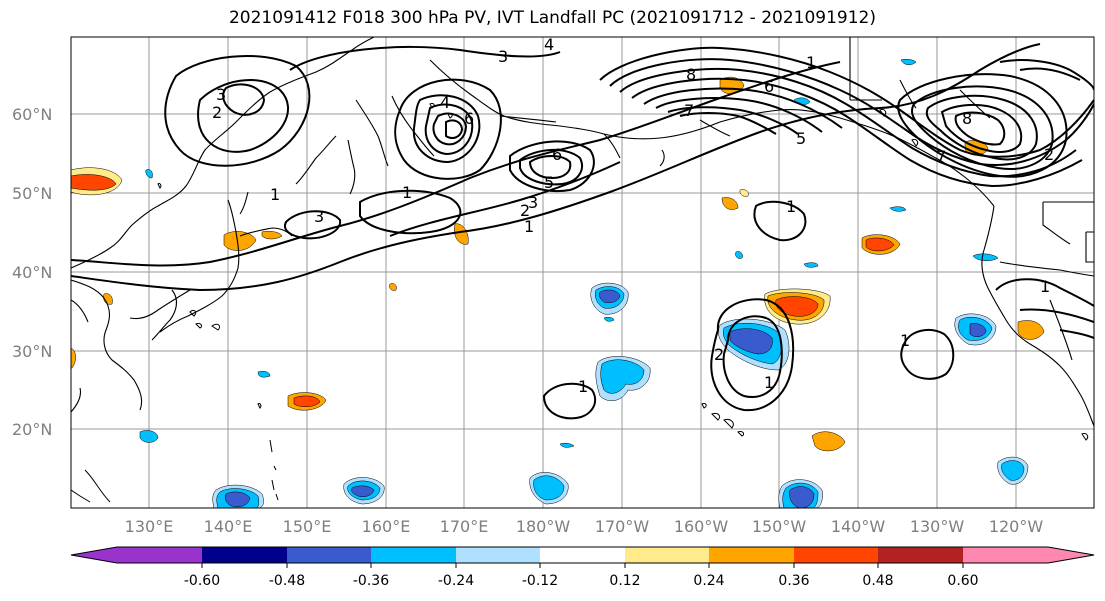 Image resolution: width=1105 pixels, height=601 pixels. I want to click on lon-label: 120°W, so click(1016, 526).